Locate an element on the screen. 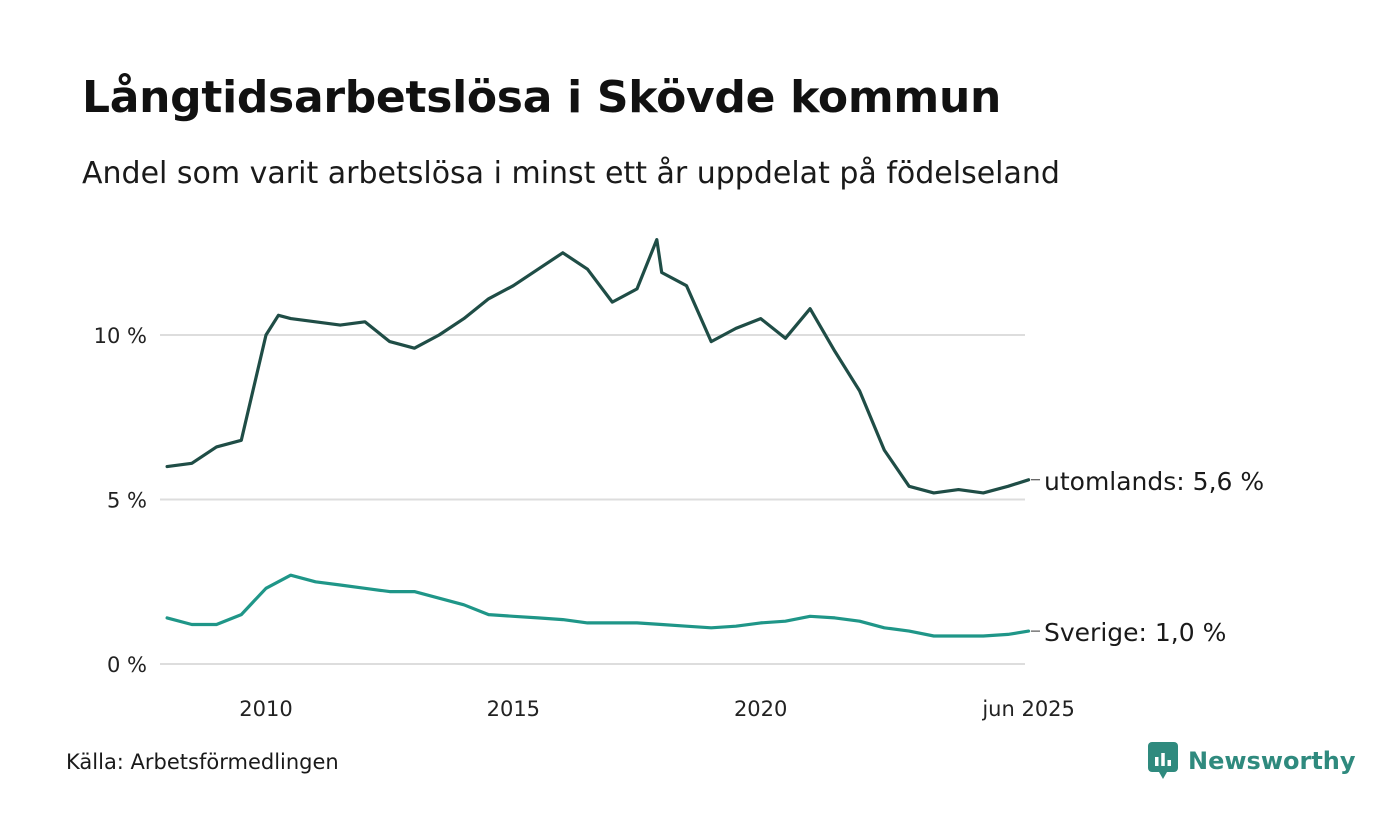 Image resolution: width=1400 pixels, height=840 pixels. y-tick-label: 5 % is located at coordinates (127, 501).